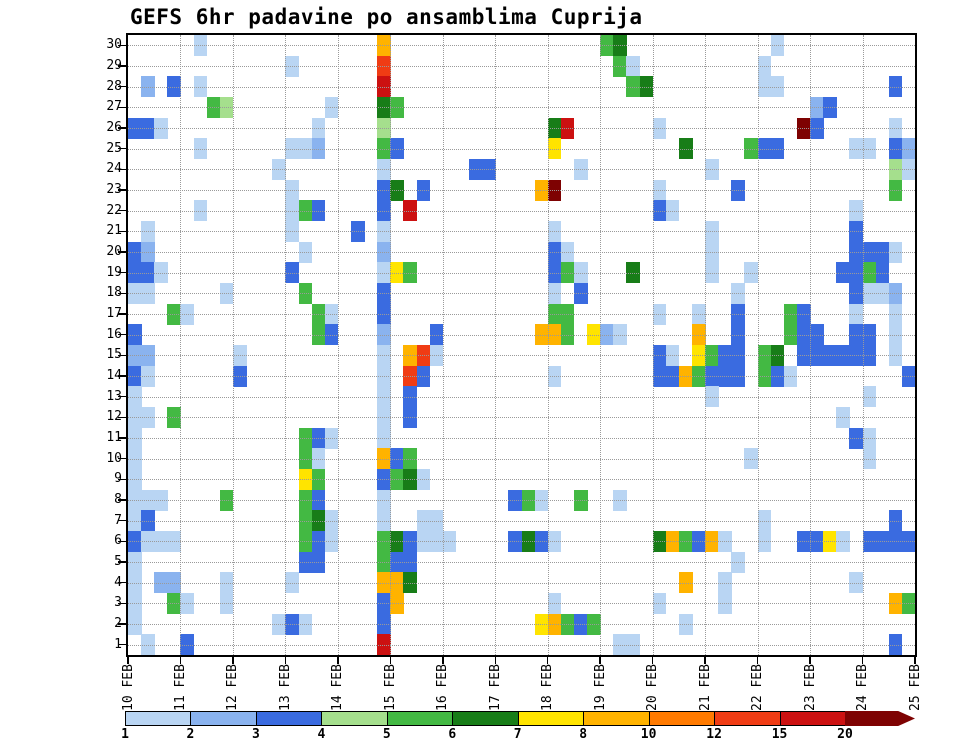  What do you see at coordinates (114, 437) in the screenshot?
I see `y-tick-label: 11` at bounding box center [114, 437].